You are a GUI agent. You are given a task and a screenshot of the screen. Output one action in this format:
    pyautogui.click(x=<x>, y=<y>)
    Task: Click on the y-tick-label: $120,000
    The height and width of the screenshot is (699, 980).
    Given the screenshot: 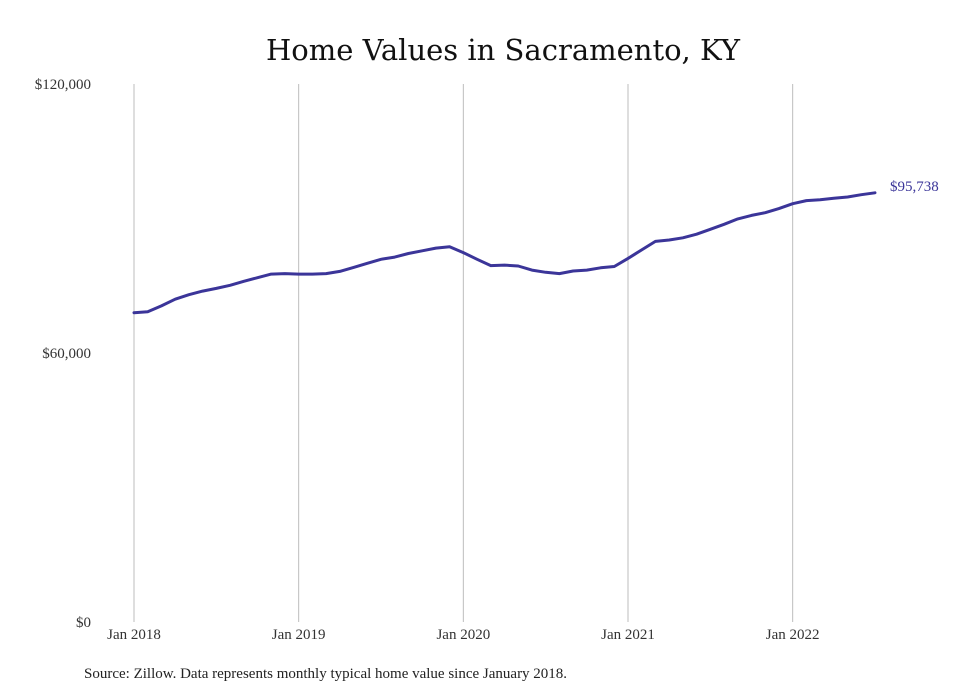 What is the action you would take?
    pyautogui.click(x=63, y=85)
    